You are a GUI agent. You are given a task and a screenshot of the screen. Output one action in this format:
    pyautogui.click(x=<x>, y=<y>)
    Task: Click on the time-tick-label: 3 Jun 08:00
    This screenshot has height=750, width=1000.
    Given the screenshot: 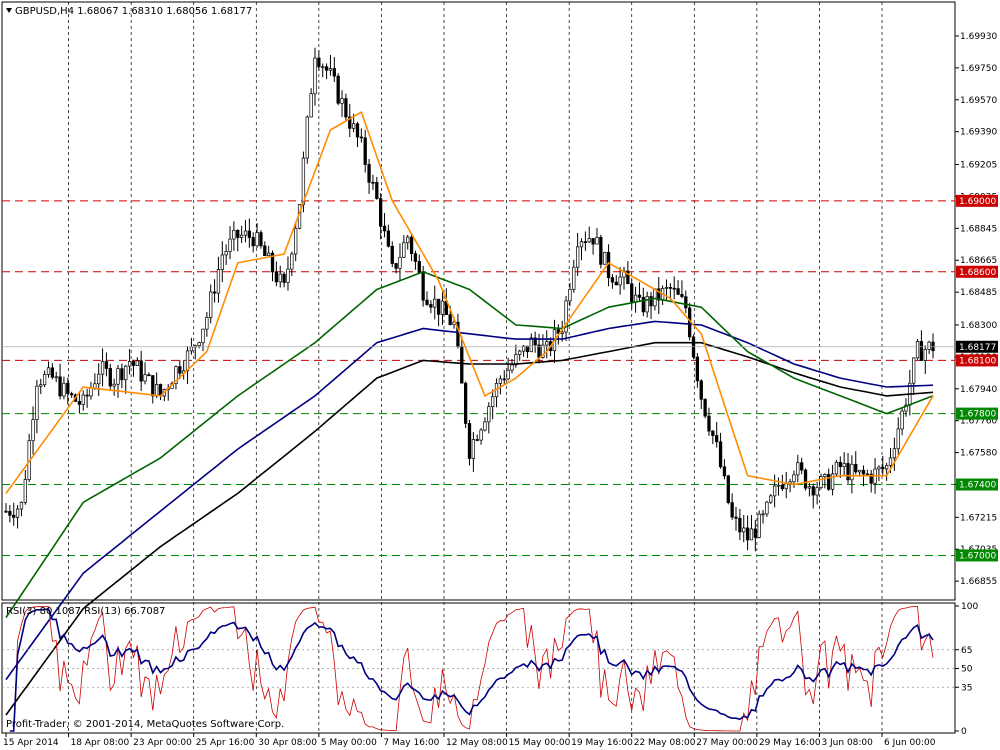 What is the action you would take?
    pyautogui.click(x=847, y=743)
    